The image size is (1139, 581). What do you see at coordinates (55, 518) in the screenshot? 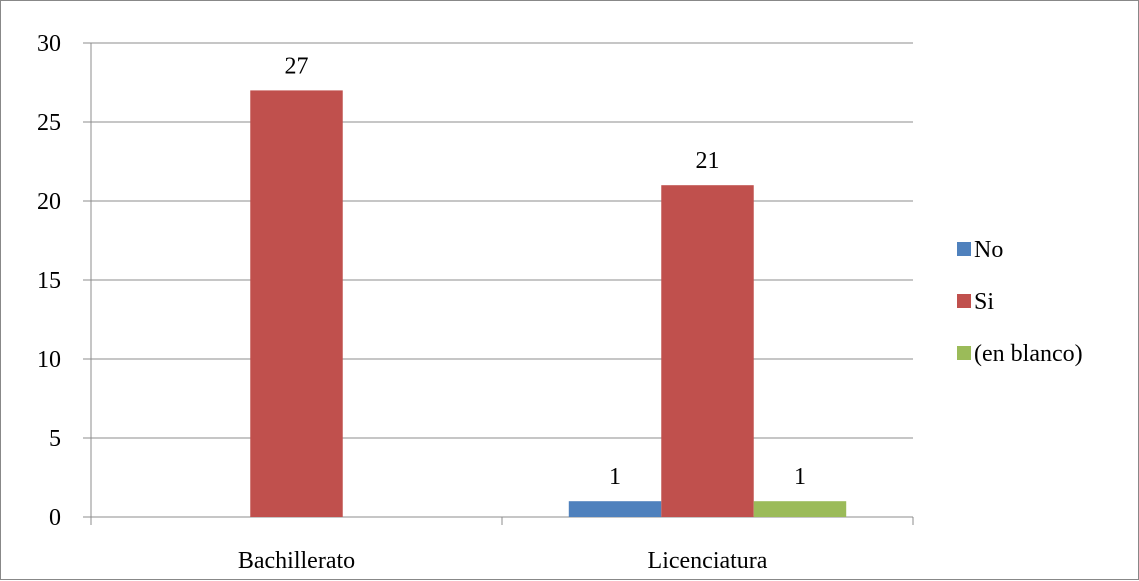
I see `y-tick-label: 0` at bounding box center [55, 518].